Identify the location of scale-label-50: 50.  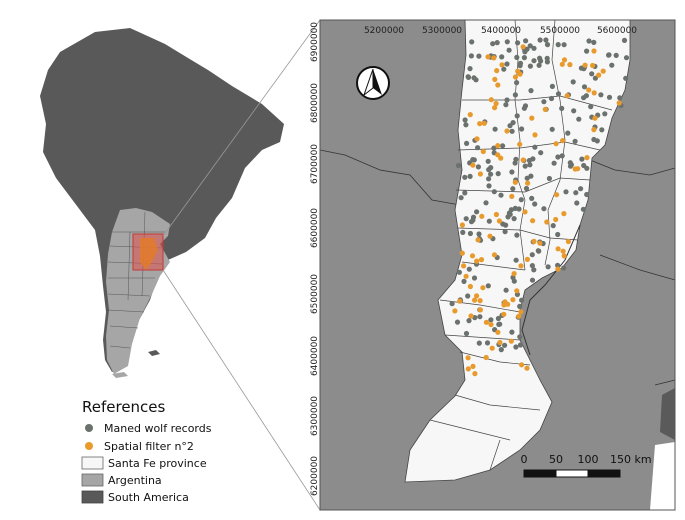
(556, 459).